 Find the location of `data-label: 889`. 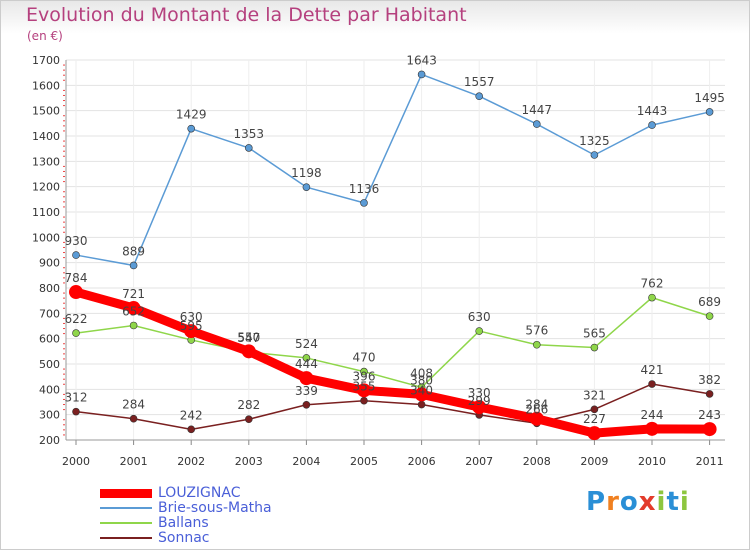

data-label: 889 is located at coordinates (133, 251).